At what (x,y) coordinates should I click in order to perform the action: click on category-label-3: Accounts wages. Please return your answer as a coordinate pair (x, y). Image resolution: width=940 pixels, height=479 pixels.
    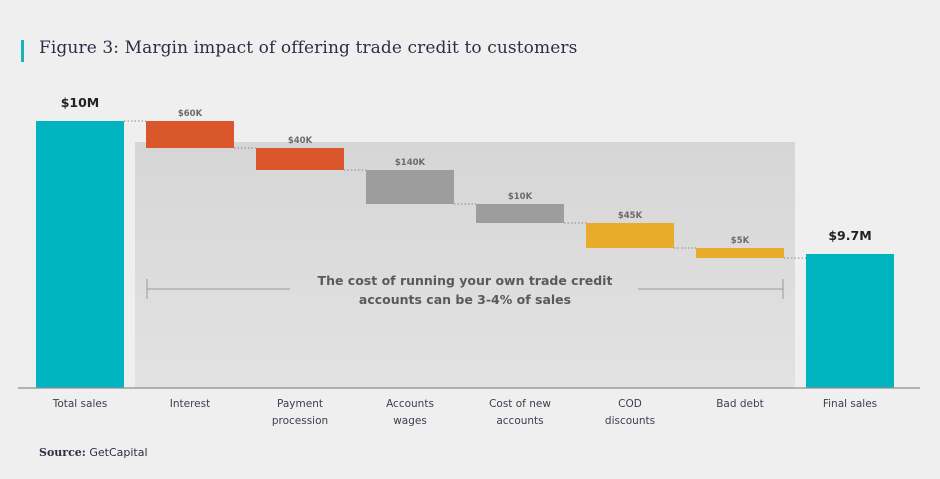
    Looking at the image, I should click on (410, 412).